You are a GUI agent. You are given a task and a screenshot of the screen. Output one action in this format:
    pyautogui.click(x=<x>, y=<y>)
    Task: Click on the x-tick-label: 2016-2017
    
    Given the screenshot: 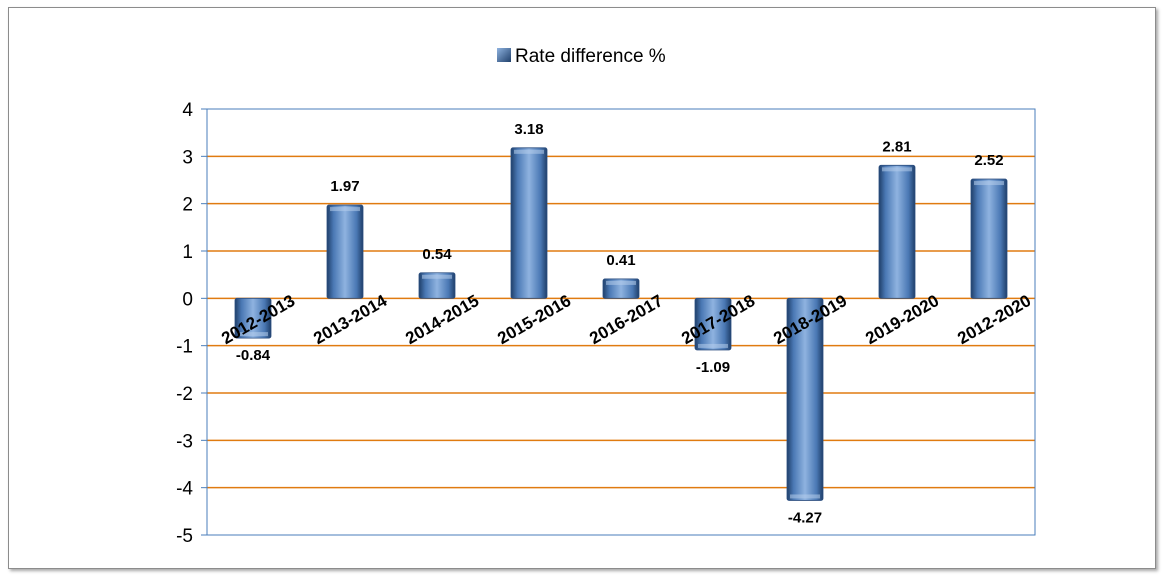 What is the action you would take?
    pyautogui.click(x=626, y=319)
    